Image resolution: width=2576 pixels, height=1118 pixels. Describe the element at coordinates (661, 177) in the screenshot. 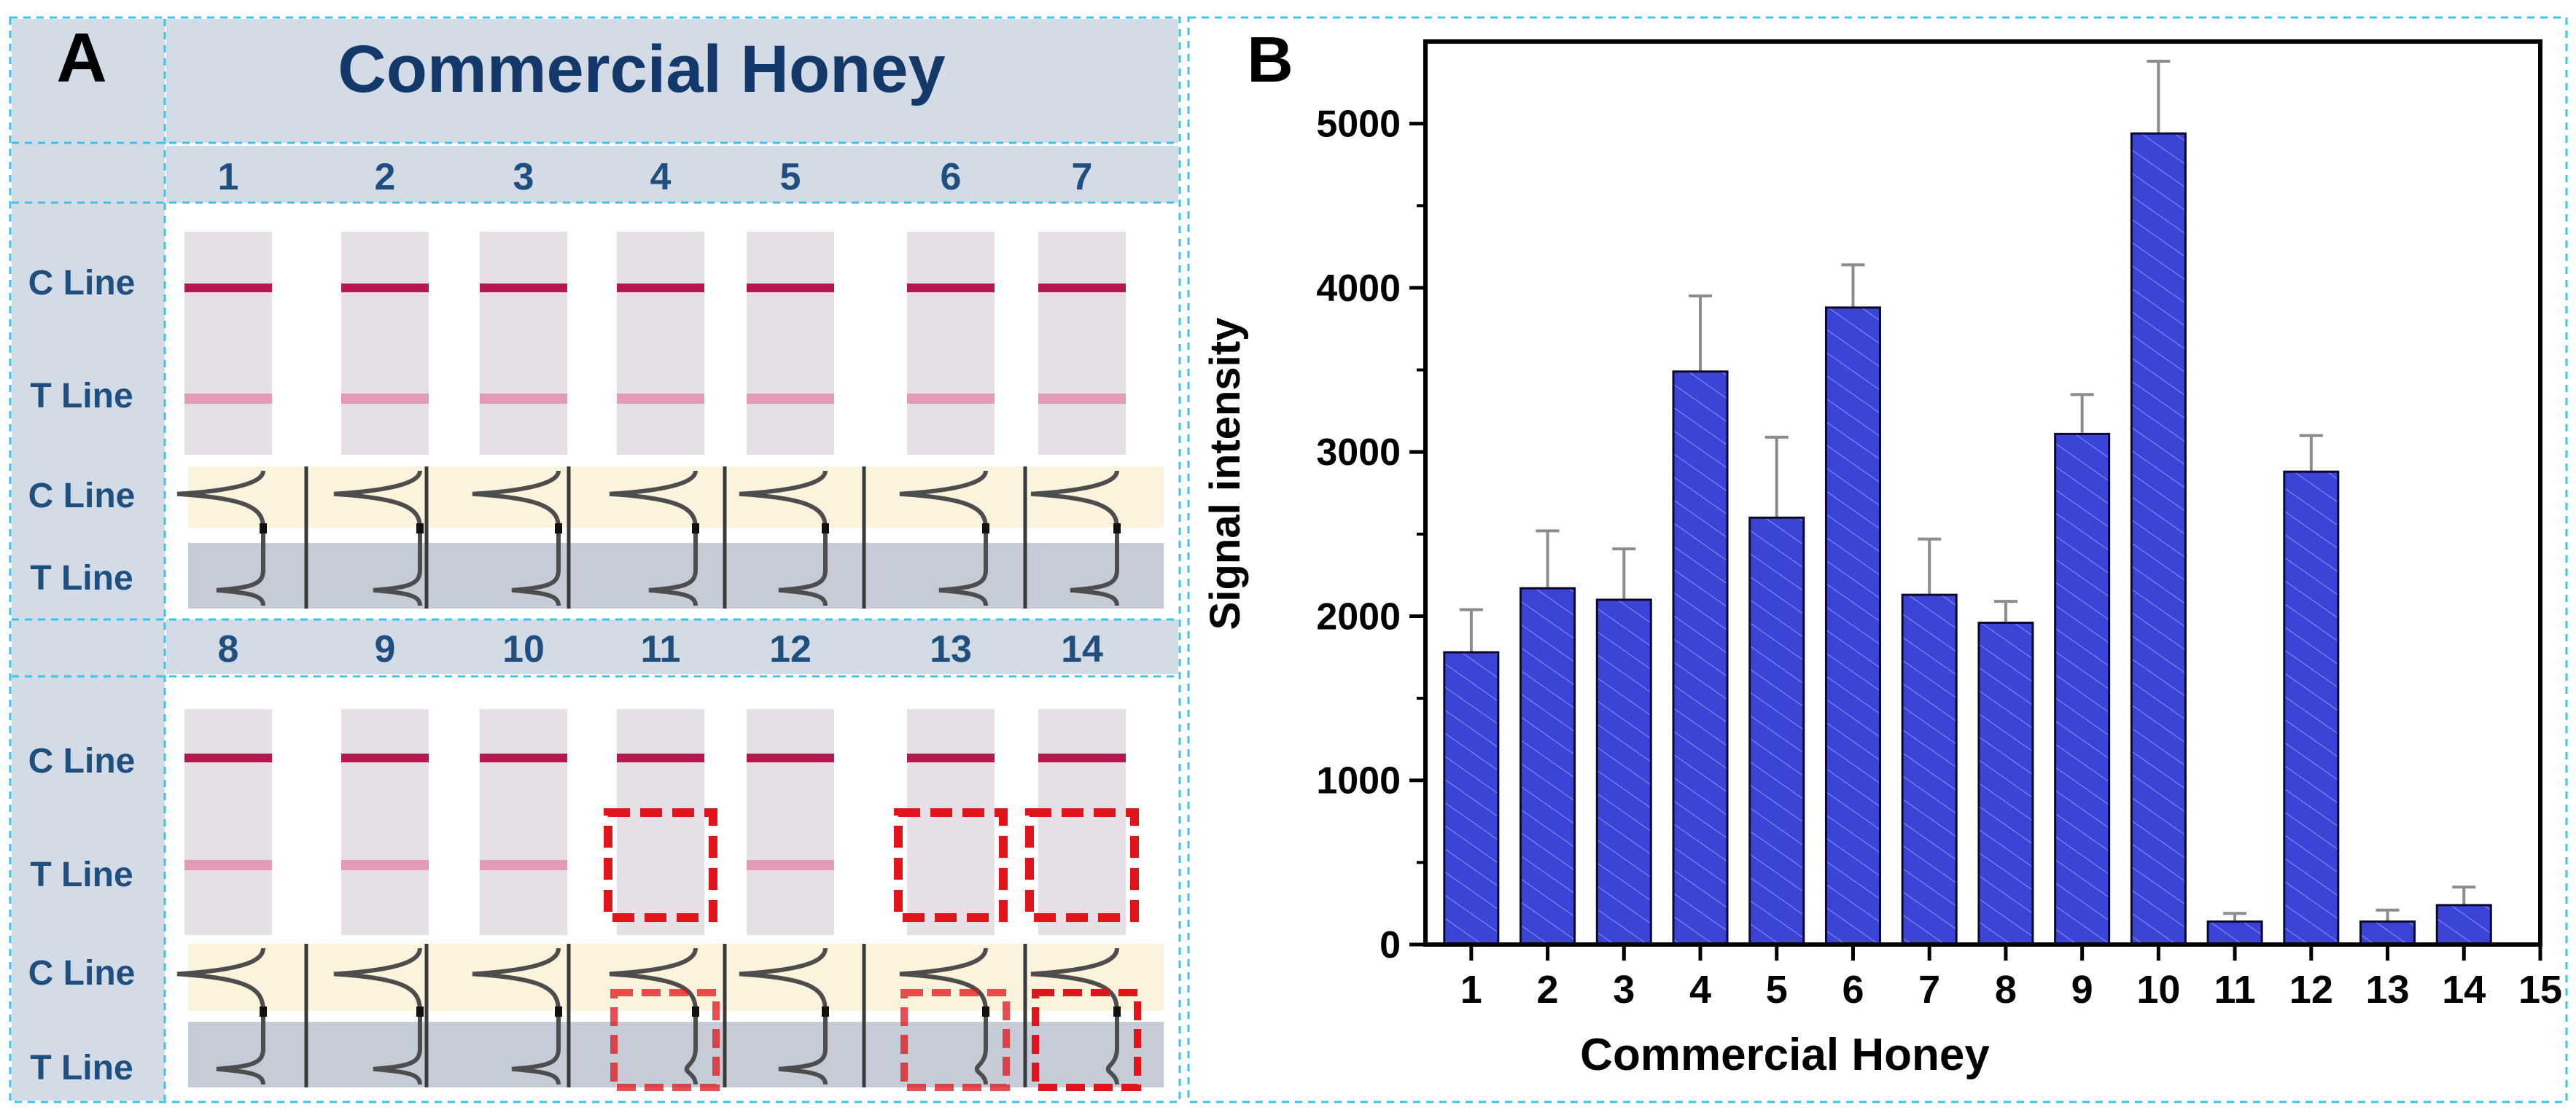

I see `sample-number: 4` at that location.